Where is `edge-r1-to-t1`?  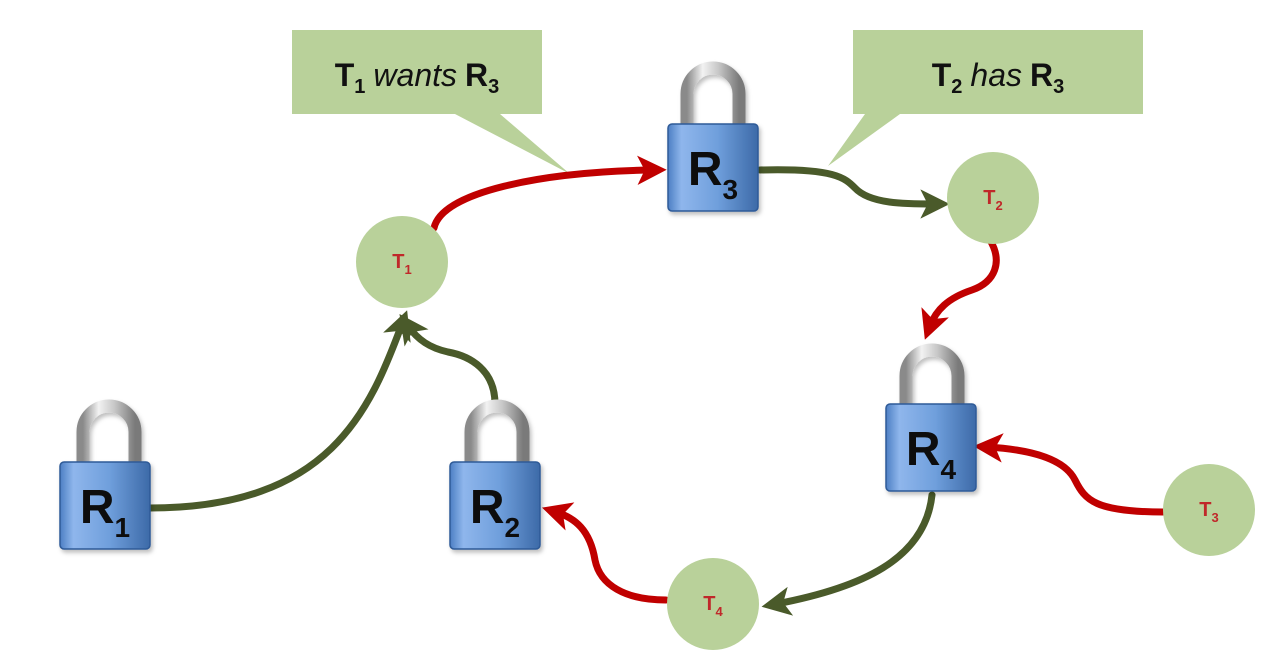 edge-r1-to-t1 is located at coordinates (278, 411).